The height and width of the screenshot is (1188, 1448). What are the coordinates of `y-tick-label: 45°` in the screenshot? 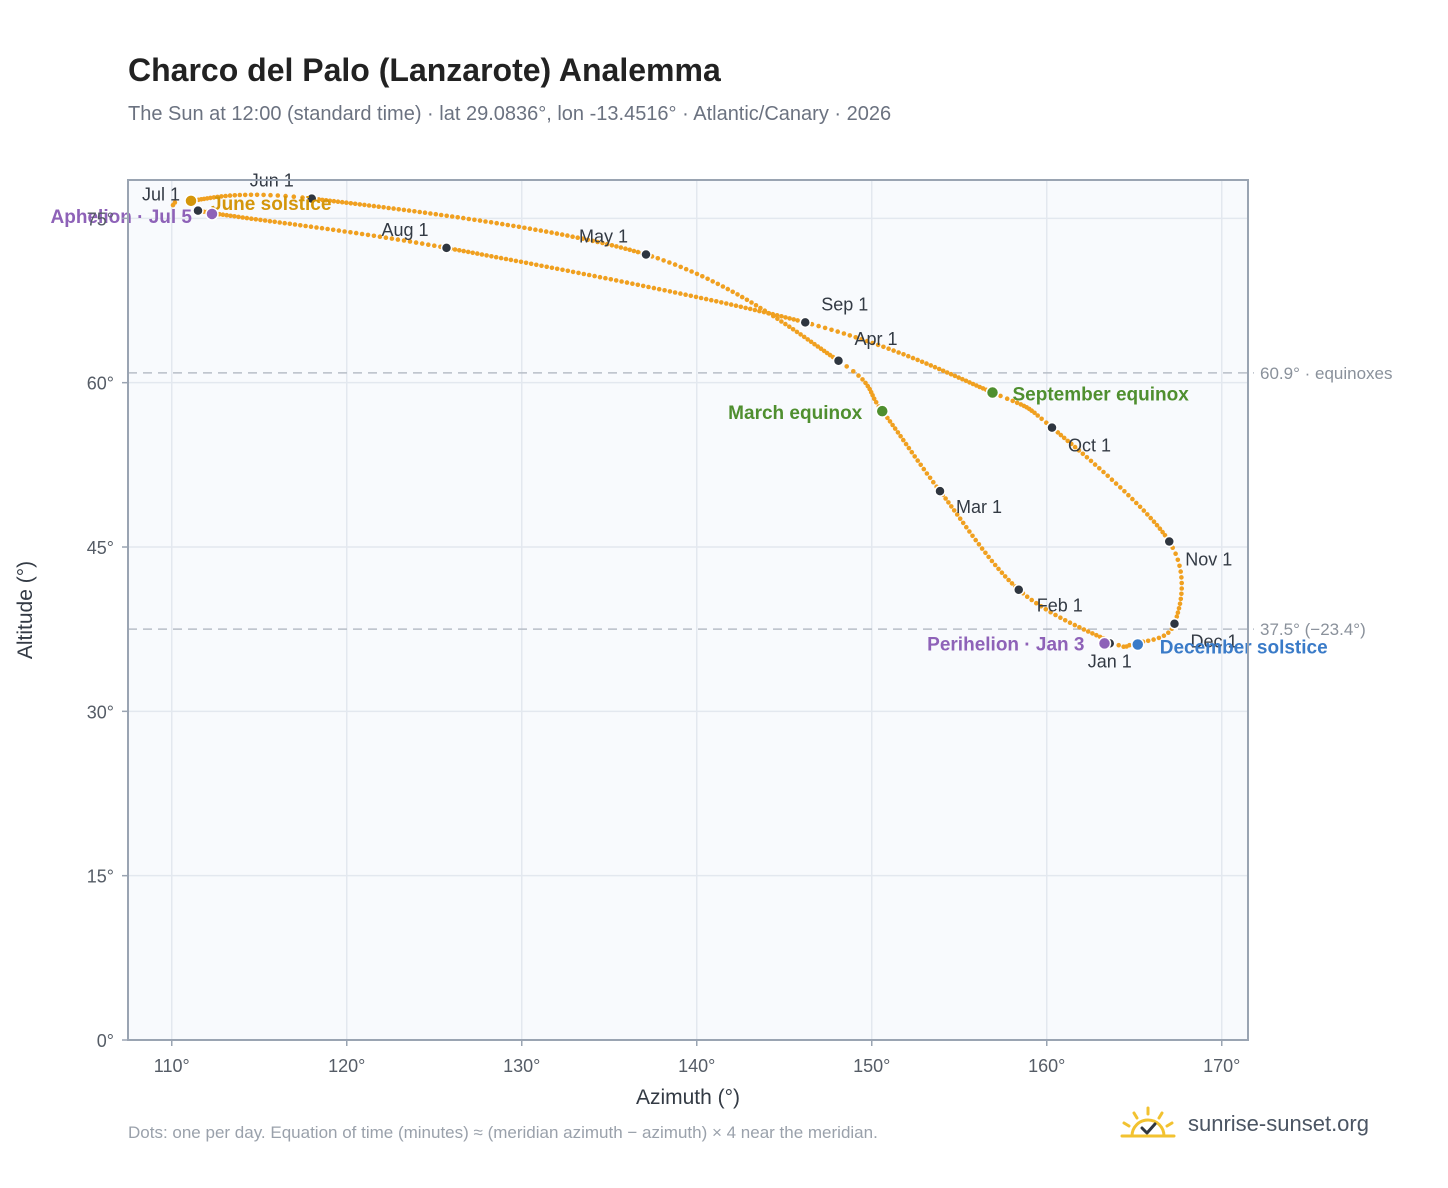 It's located at (100, 548).